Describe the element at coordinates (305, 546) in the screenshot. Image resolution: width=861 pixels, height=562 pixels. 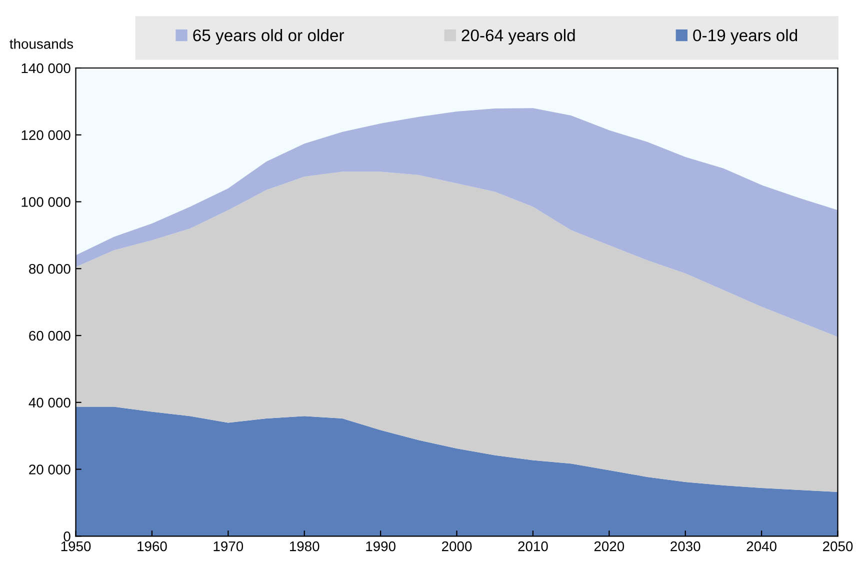
I see `x-tick-label: 1980` at that location.